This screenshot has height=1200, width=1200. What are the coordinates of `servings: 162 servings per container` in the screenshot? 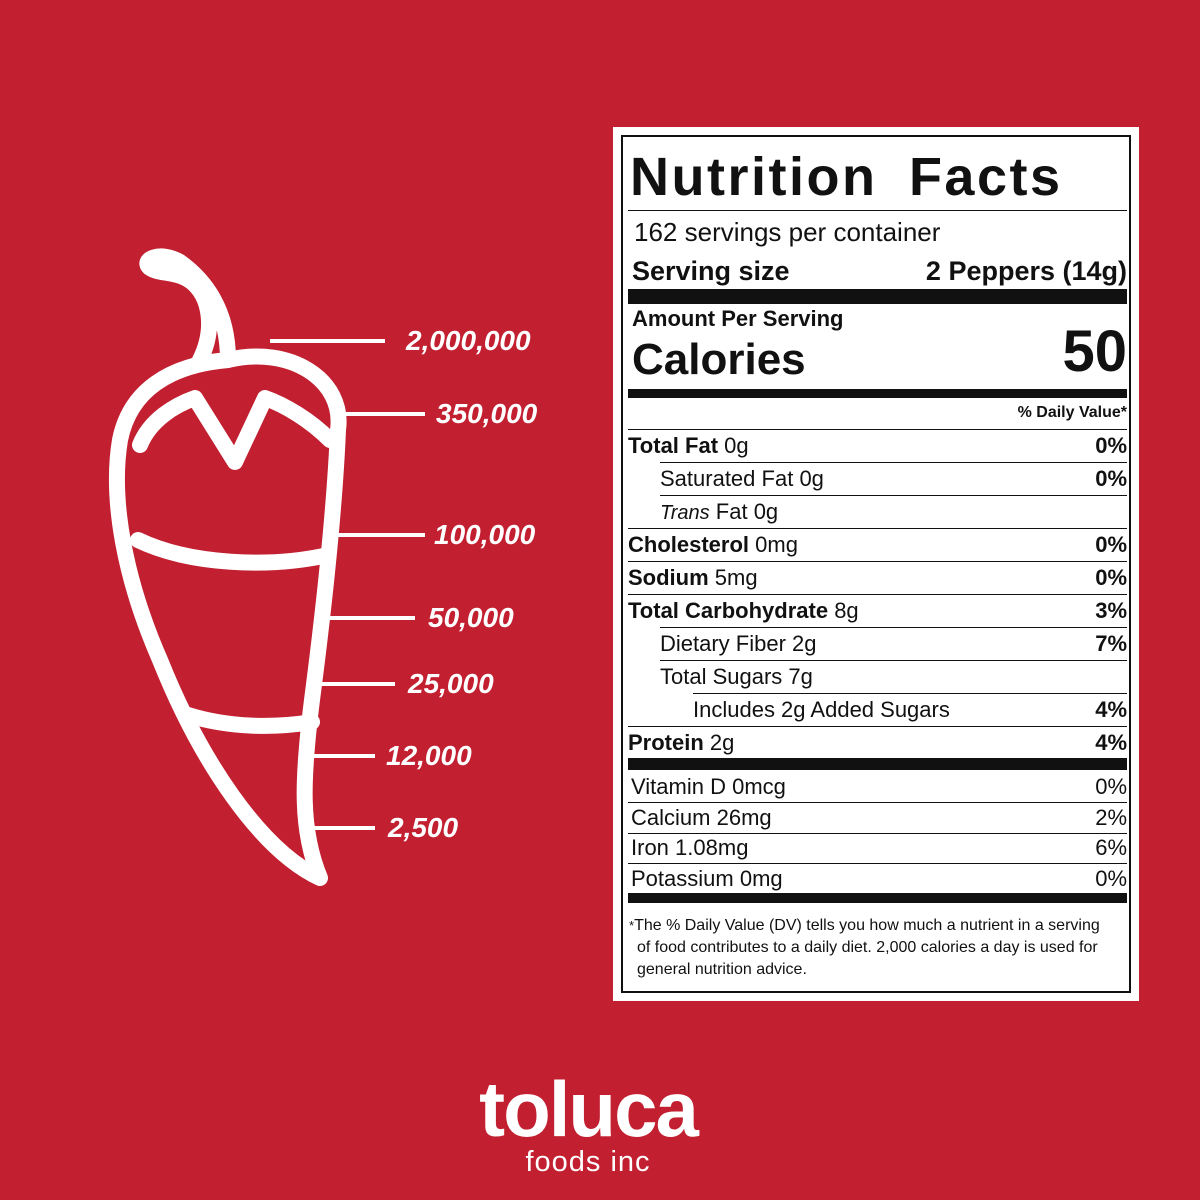 It's located at (787, 232).